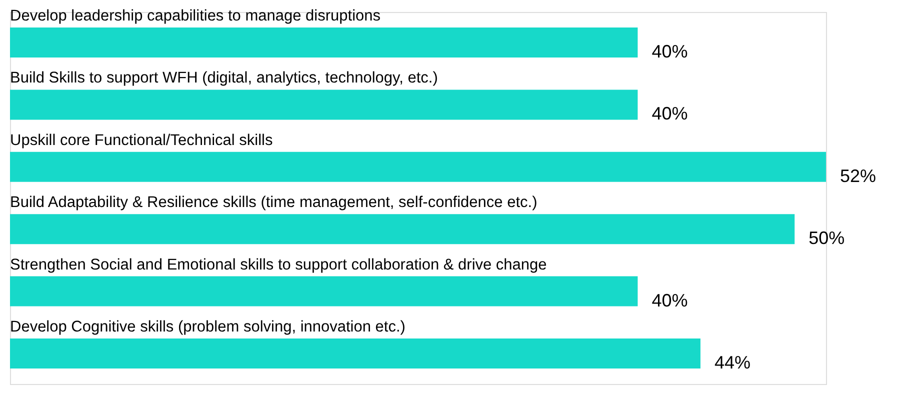 The width and height of the screenshot is (902, 404). I want to click on y-tick-label: Build Skills to support WFH (digital, analytics, technology, etc.), so click(224, 78).